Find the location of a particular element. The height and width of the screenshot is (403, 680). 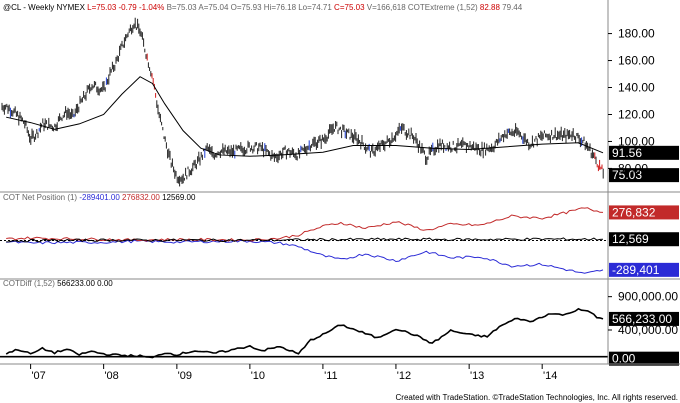

change-pct-stat: -1.04% is located at coordinates (153, 7).